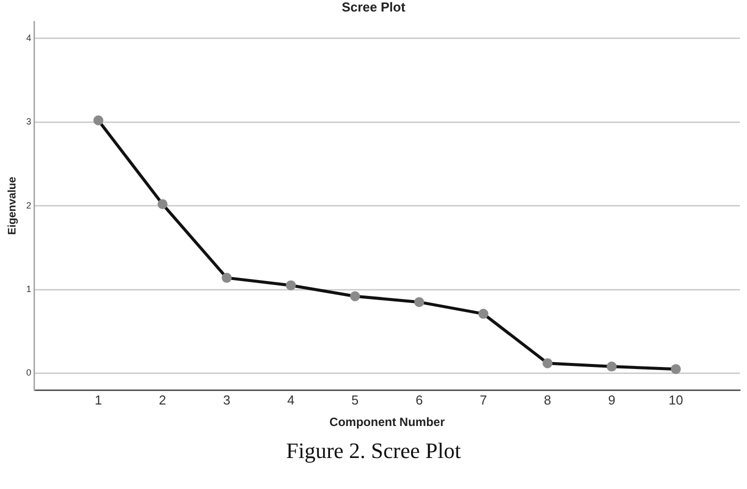  I want to click on y-axis-title: Eigenvalue, so click(12, 205).